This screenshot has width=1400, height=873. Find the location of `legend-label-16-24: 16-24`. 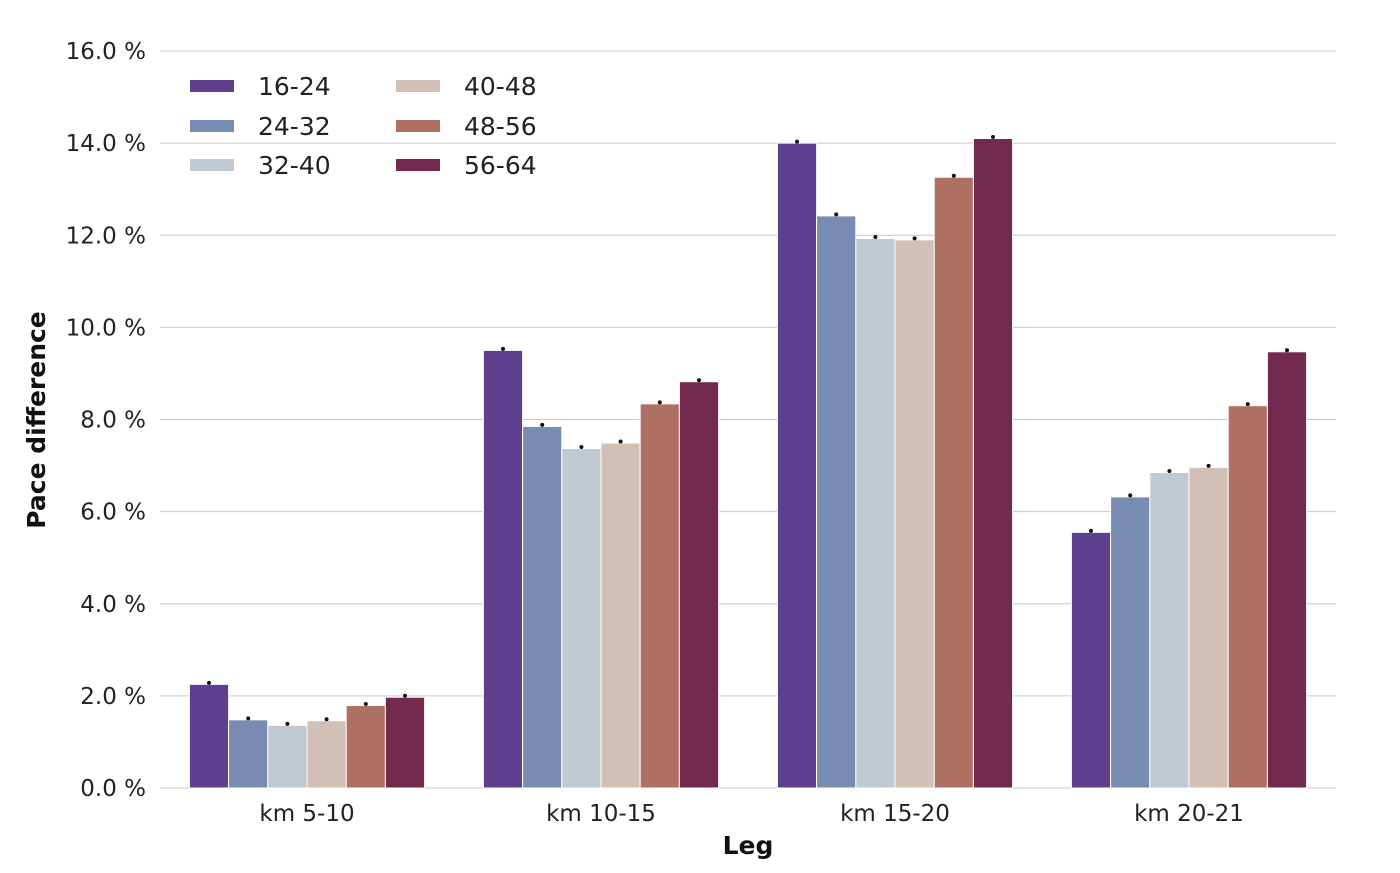

legend-label-16-24: 16-24 is located at coordinates (294, 86).